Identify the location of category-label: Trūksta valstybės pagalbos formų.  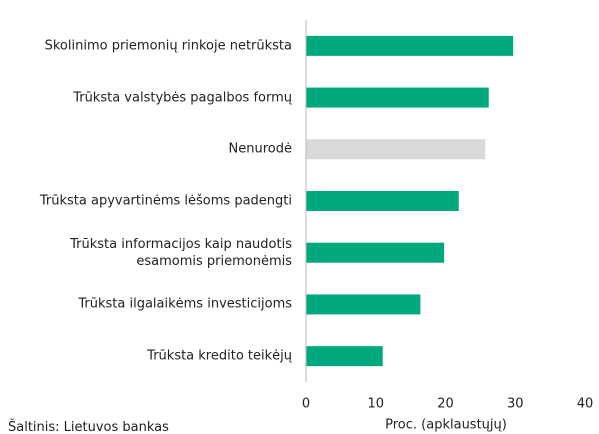
(182, 98).